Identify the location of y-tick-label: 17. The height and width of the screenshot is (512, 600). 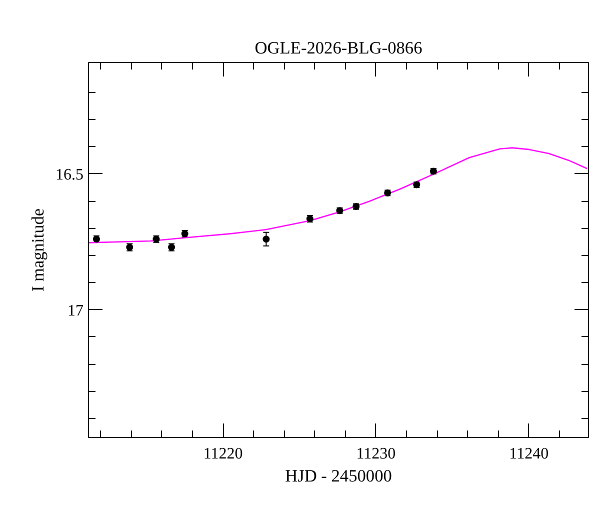
(76, 311).